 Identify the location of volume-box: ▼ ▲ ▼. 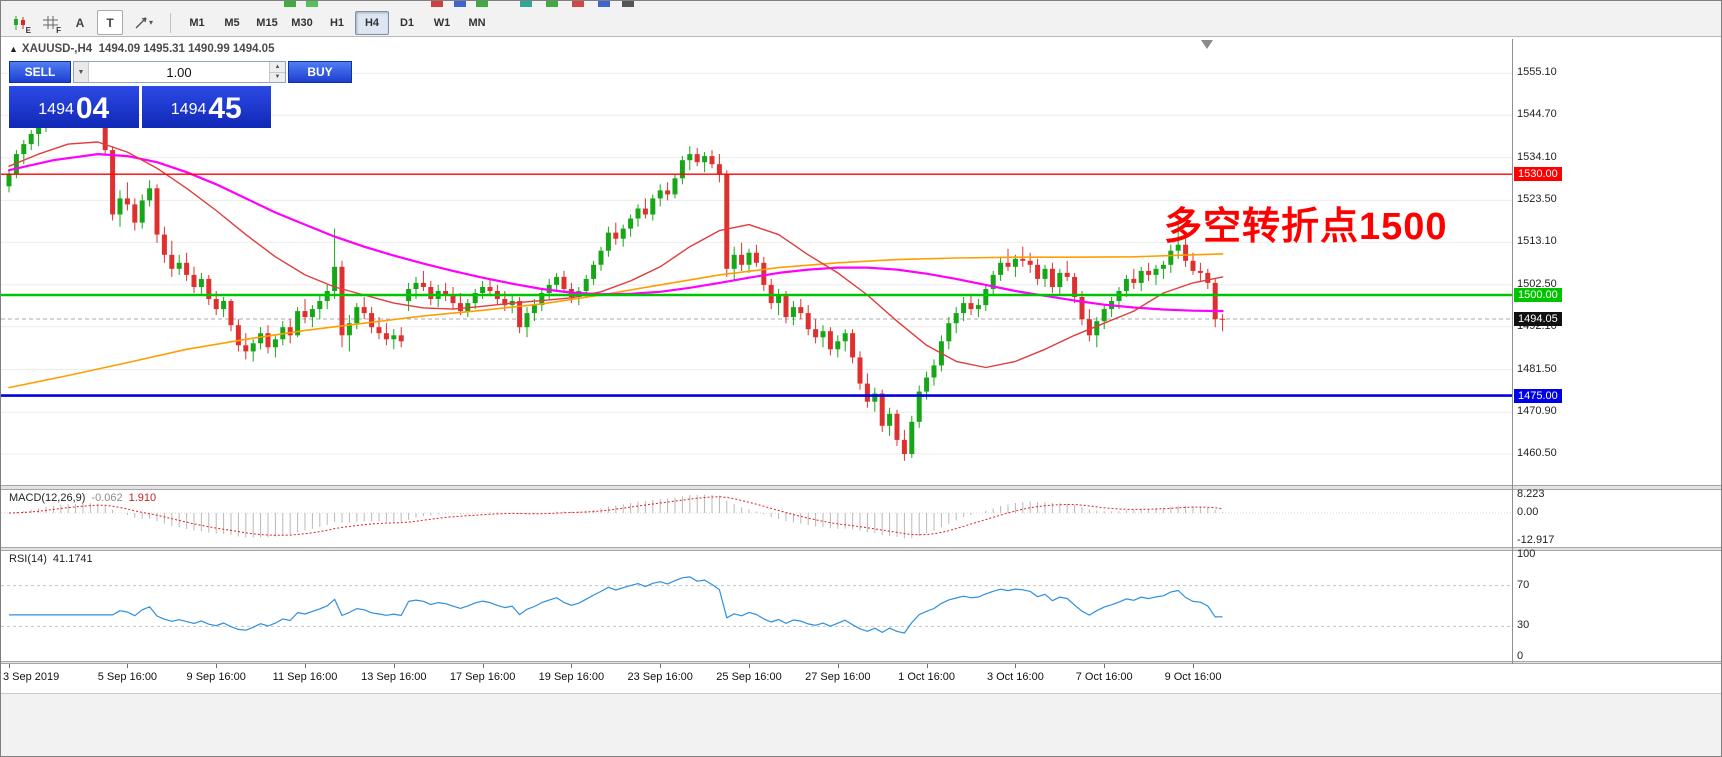
(179, 72).